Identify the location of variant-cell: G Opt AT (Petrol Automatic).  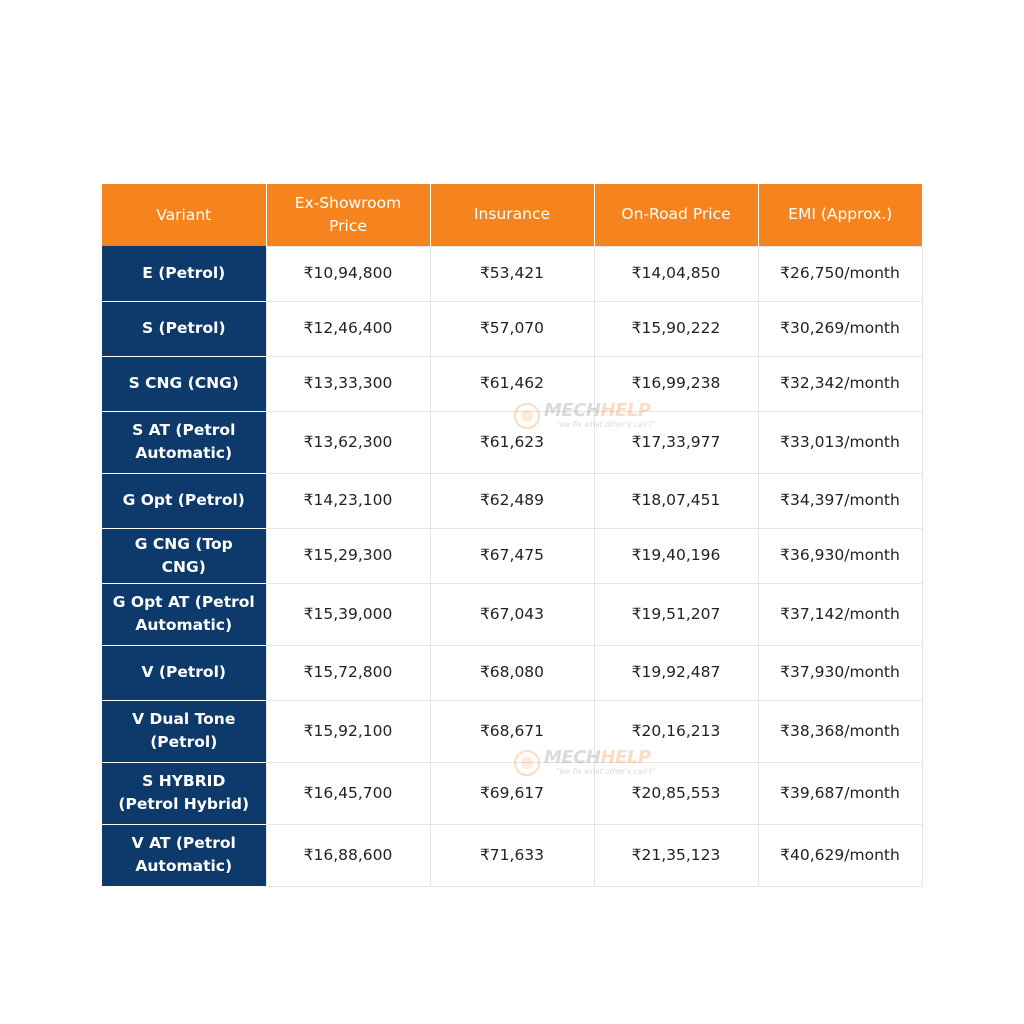
(184, 614).